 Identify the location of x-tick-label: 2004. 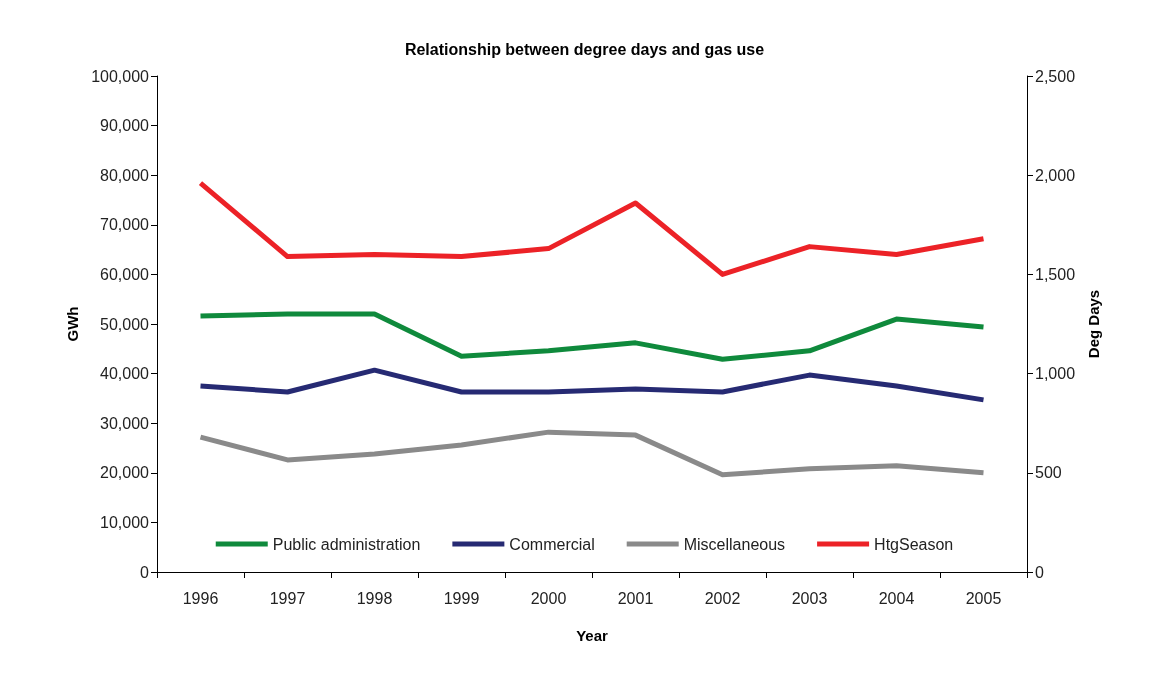
(896, 598).